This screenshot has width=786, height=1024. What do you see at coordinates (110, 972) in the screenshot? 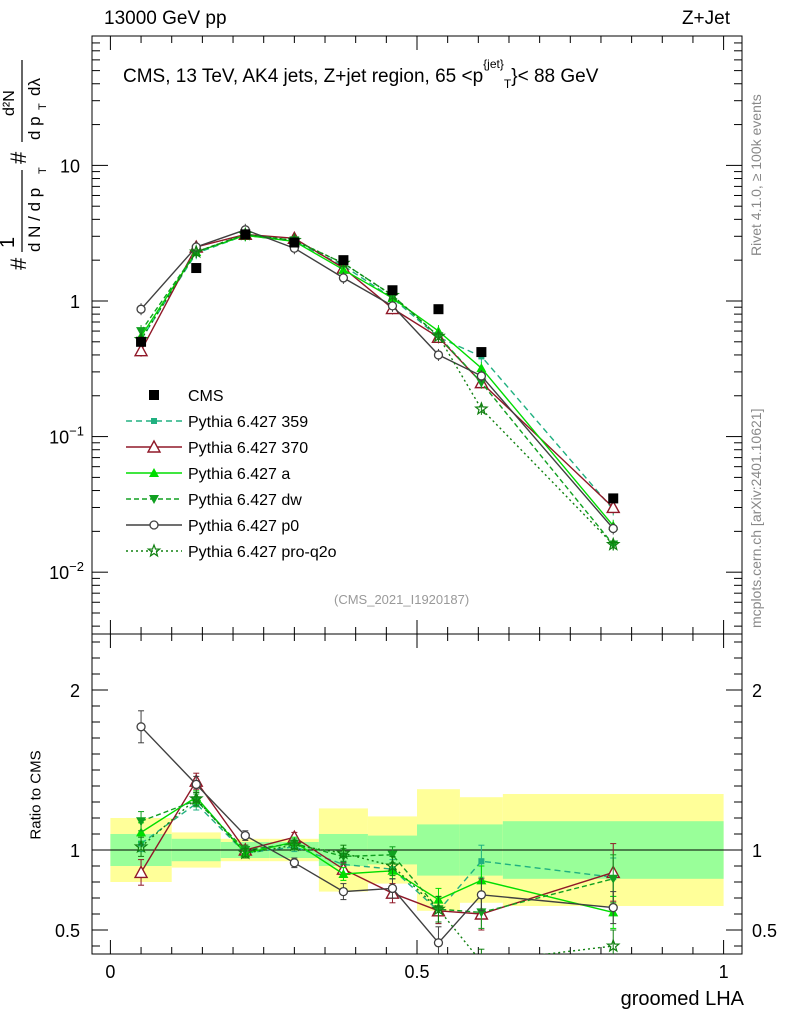
I see `x-tick-label: 0` at bounding box center [110, 972].